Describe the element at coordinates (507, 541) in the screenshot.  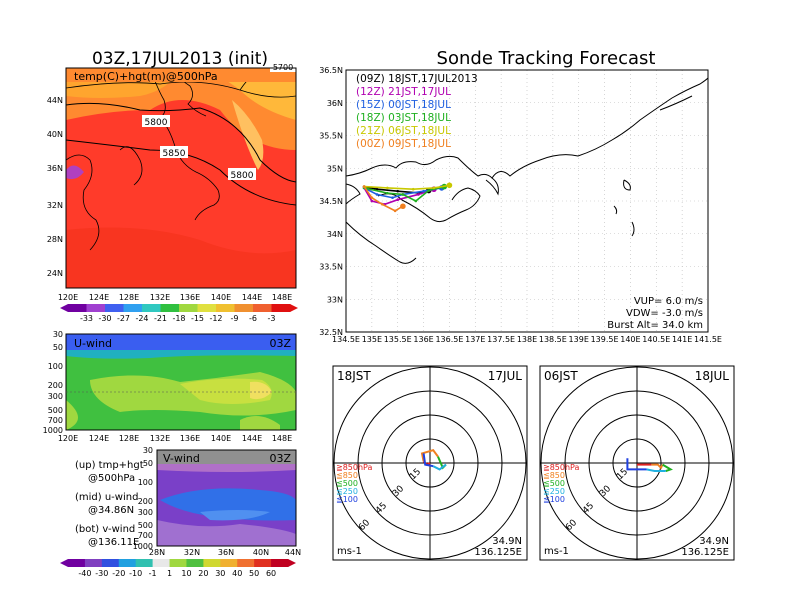
I see `hodo-lat: 34.9N` at that location.